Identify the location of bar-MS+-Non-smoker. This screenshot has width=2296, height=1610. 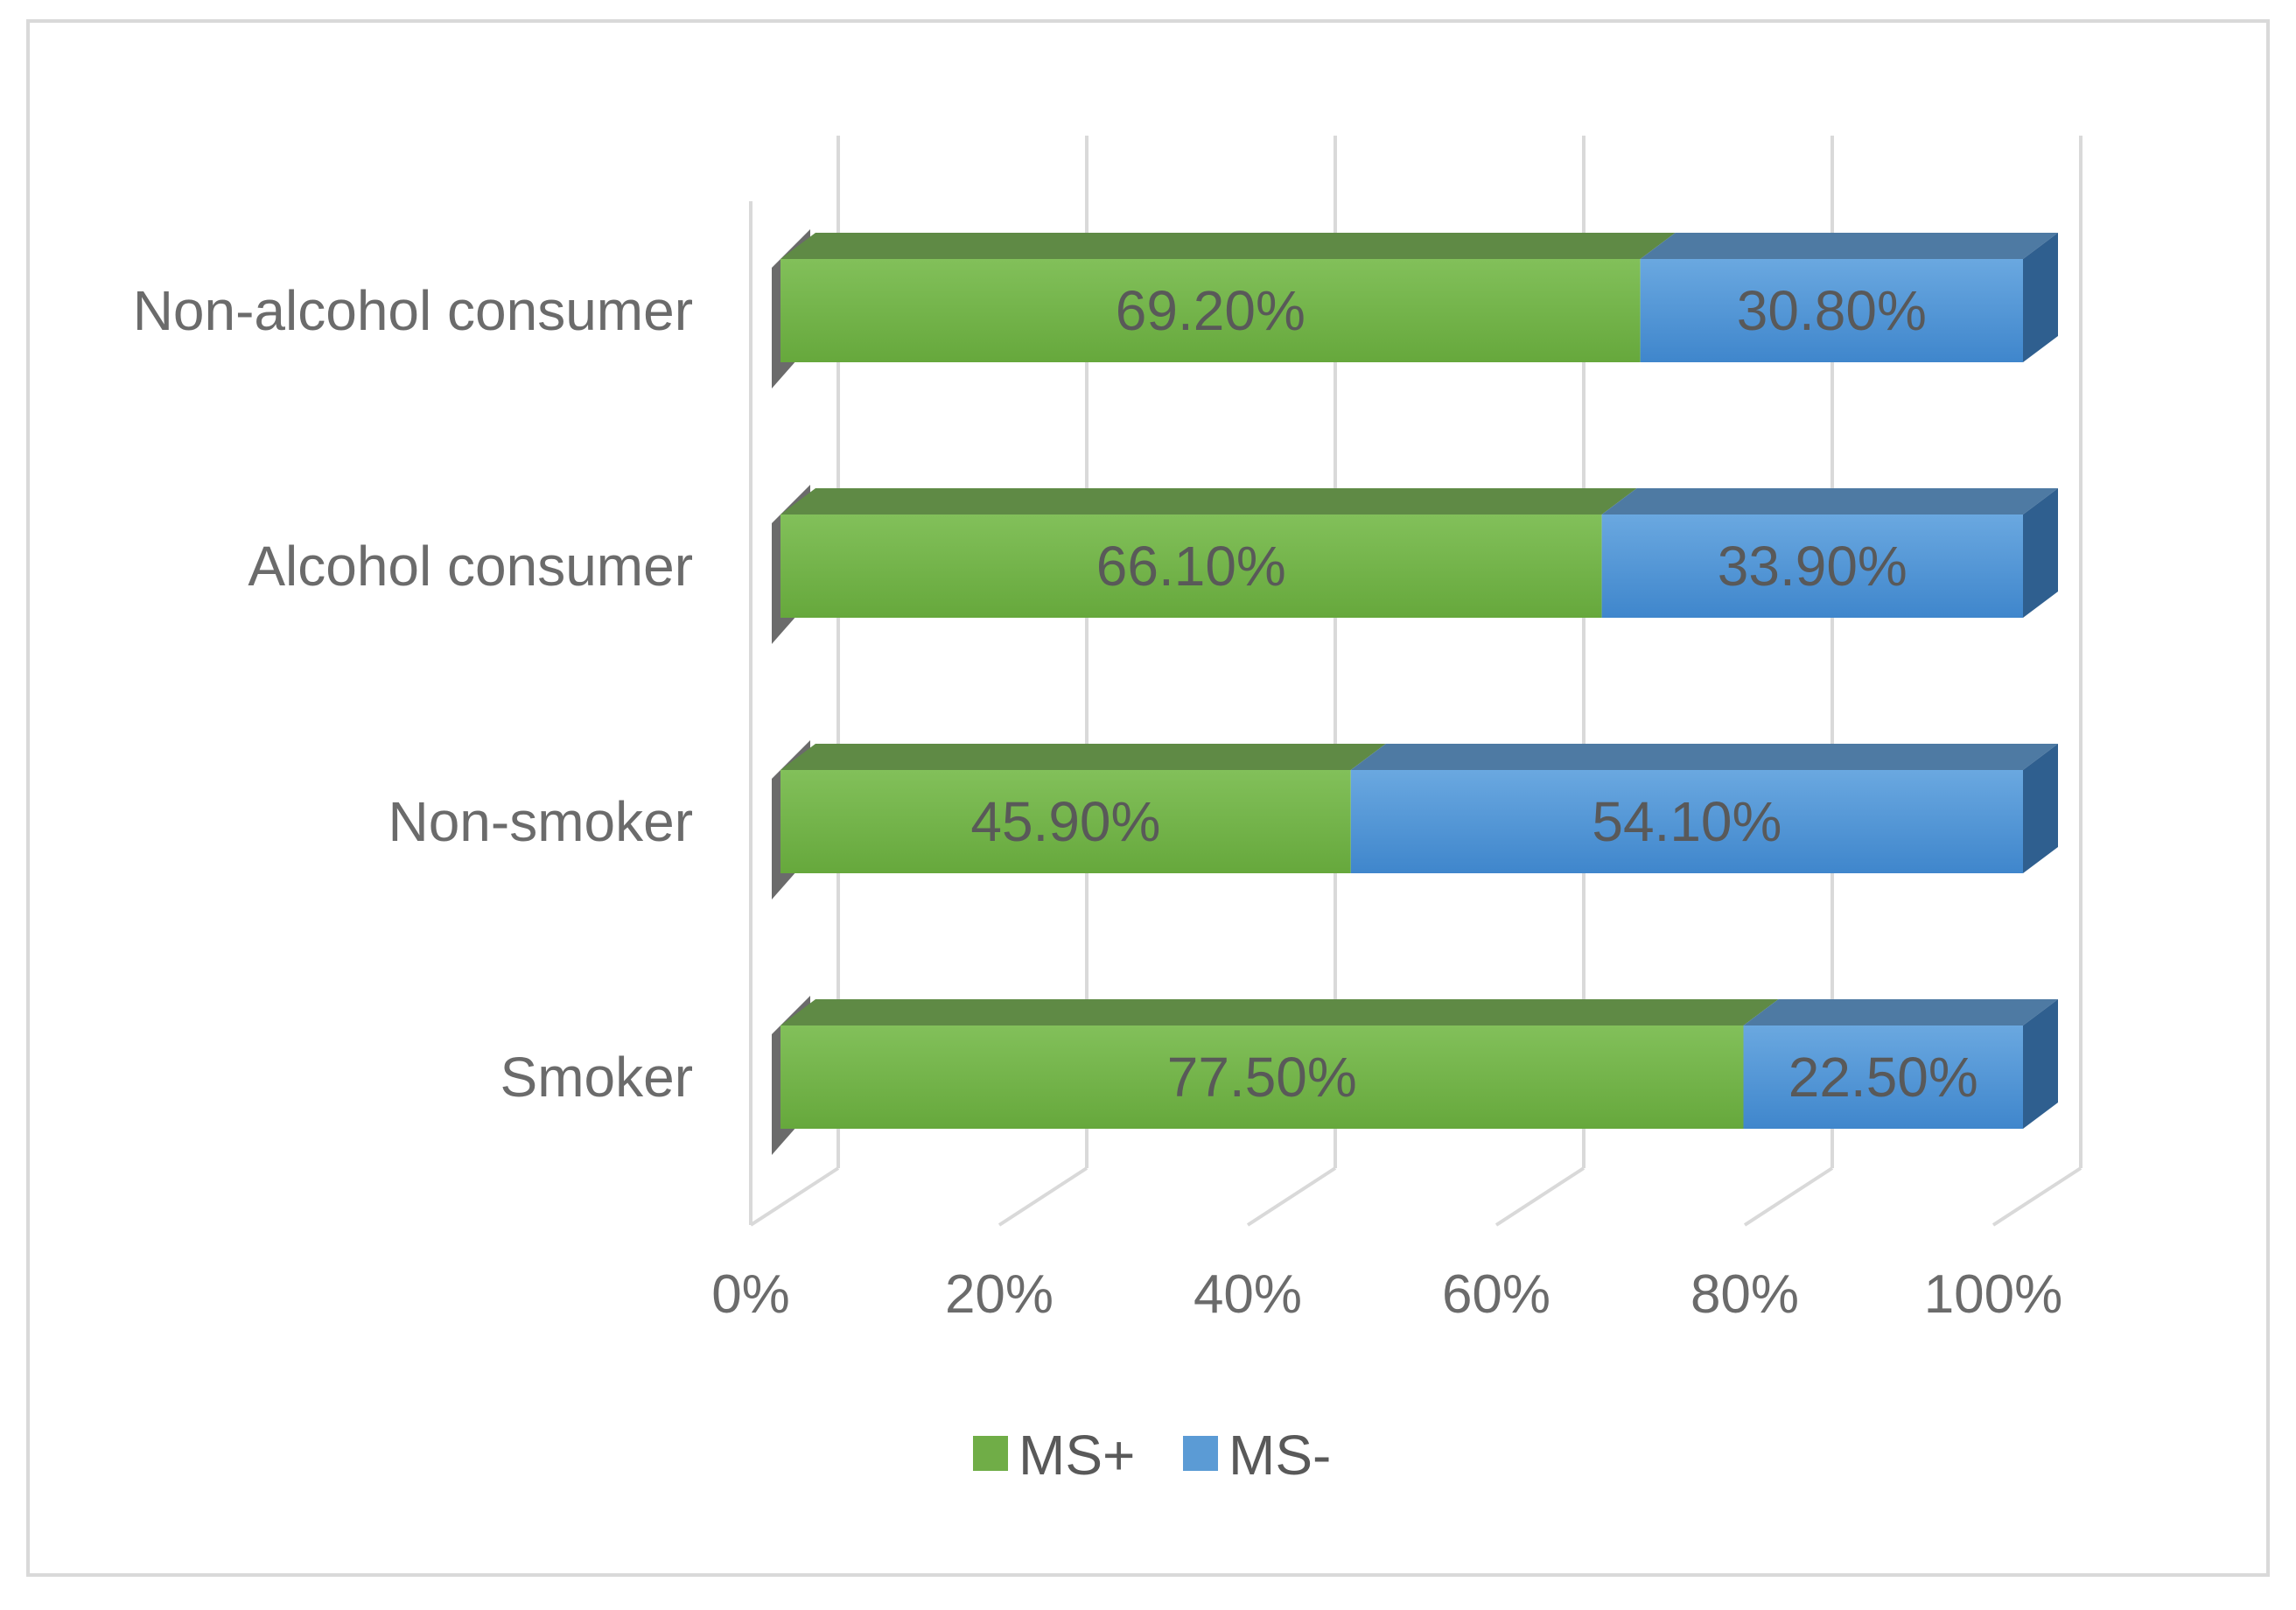
(1065, 821).